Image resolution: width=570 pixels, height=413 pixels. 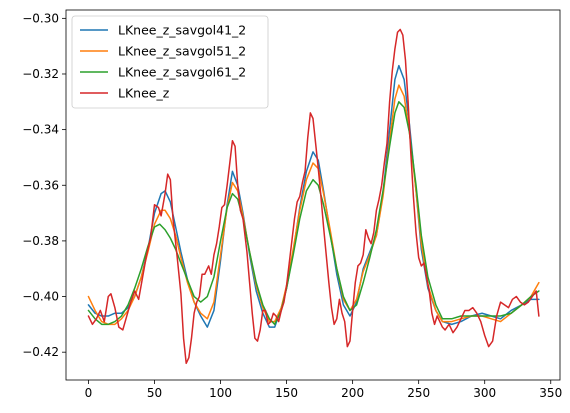 What do you see at coordinates (220, 393) in the screenshot?
I see `x-tick-label: 100` at bounding box center [220, 393].